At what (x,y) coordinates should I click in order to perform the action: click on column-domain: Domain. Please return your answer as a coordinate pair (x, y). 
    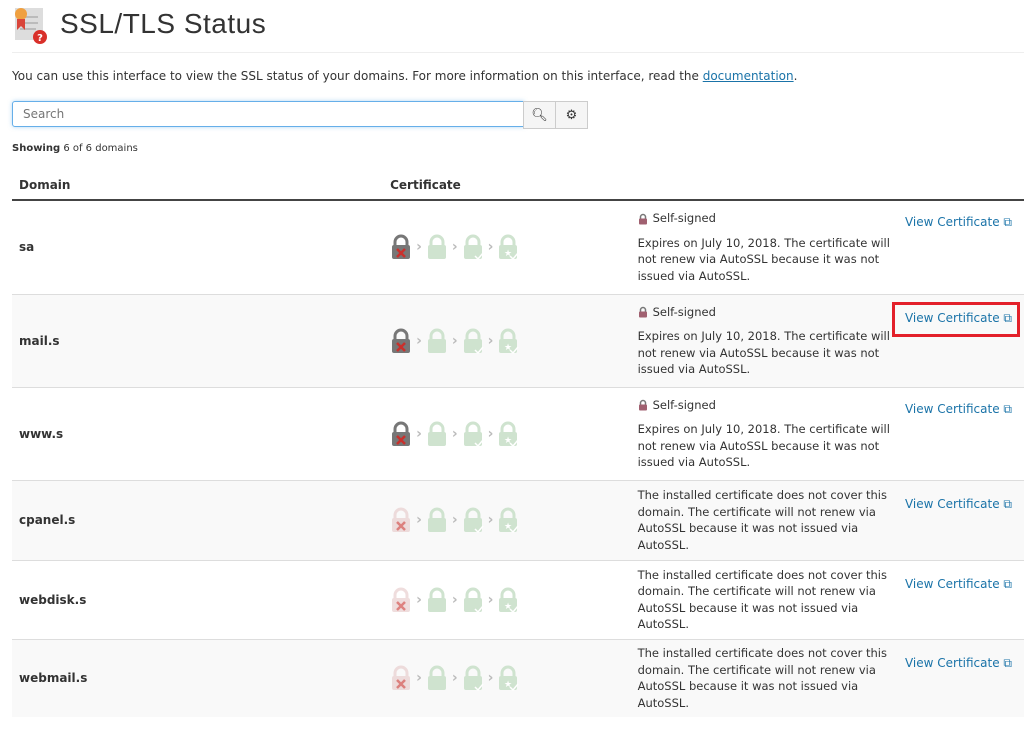
    Looking at the image, I should click on (198, 185).